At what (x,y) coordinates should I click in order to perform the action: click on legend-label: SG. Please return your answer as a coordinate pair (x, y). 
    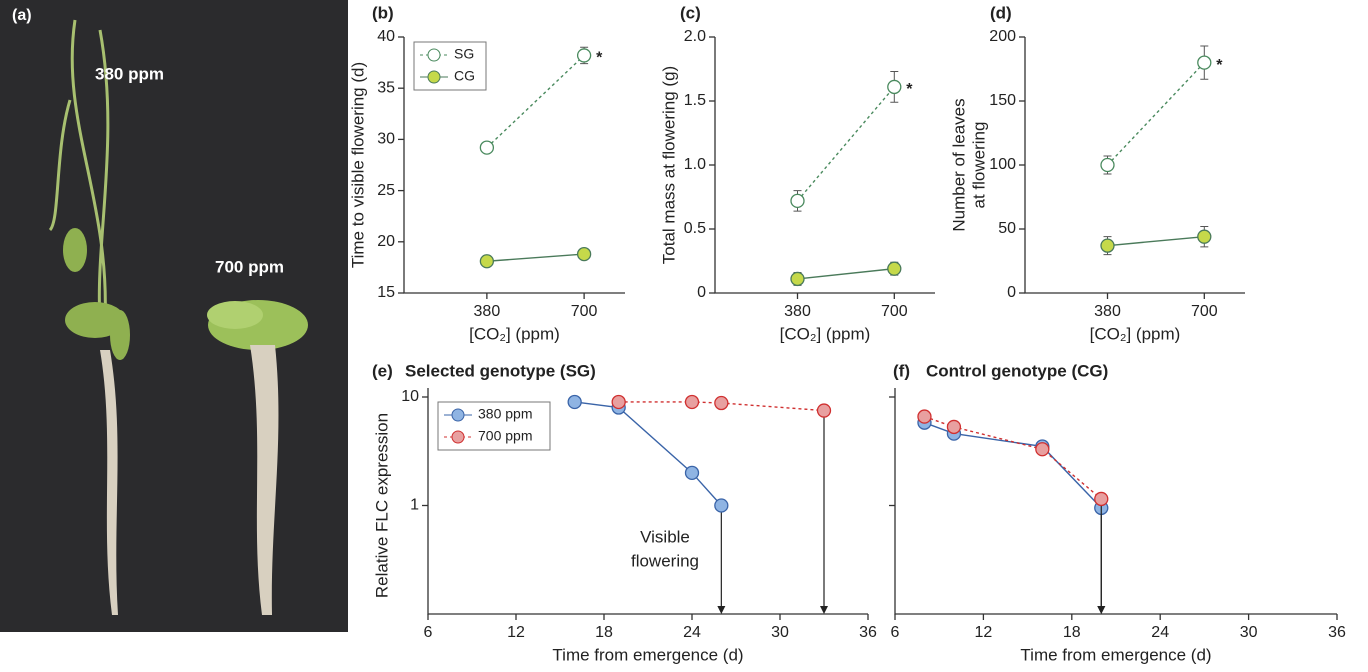
    Looking at the image, I should click on (464, 54).